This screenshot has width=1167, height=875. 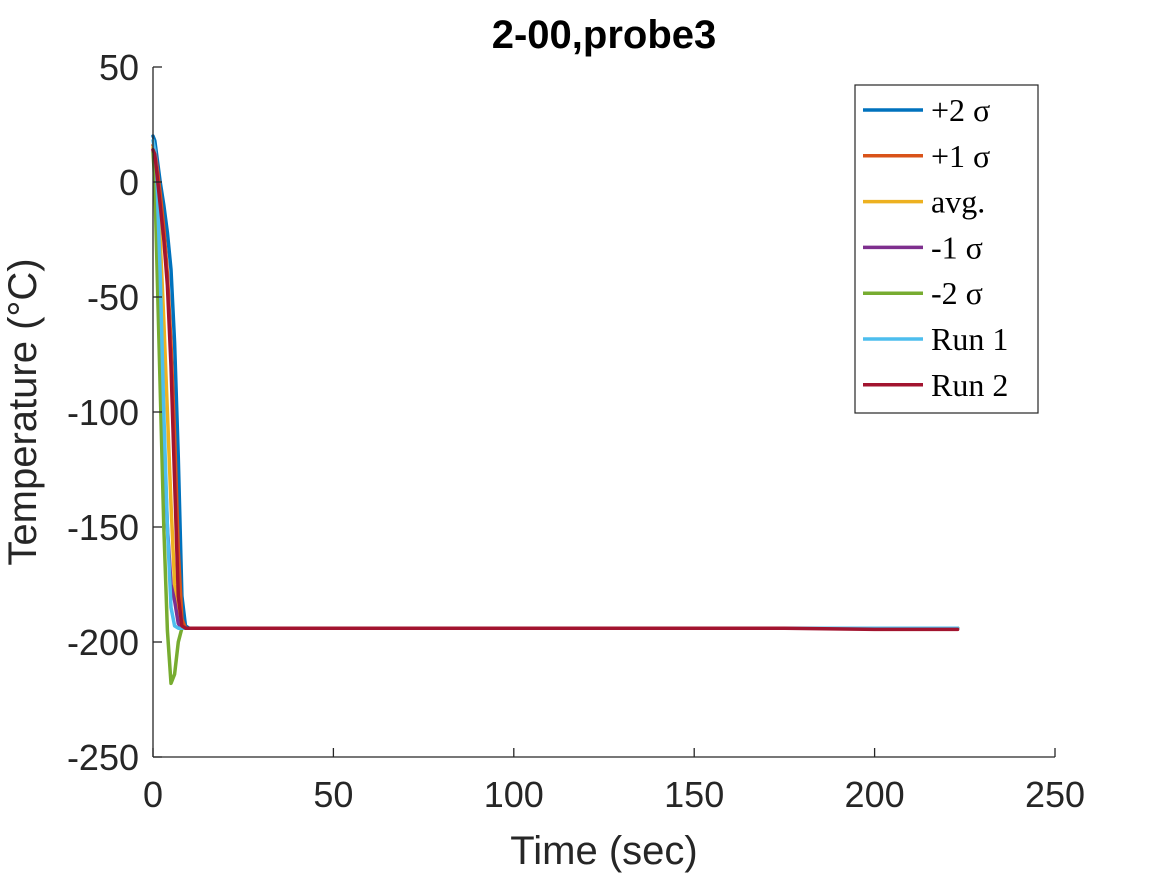 I want to click on y-tick-label: -50, so click(x=113, y=297).